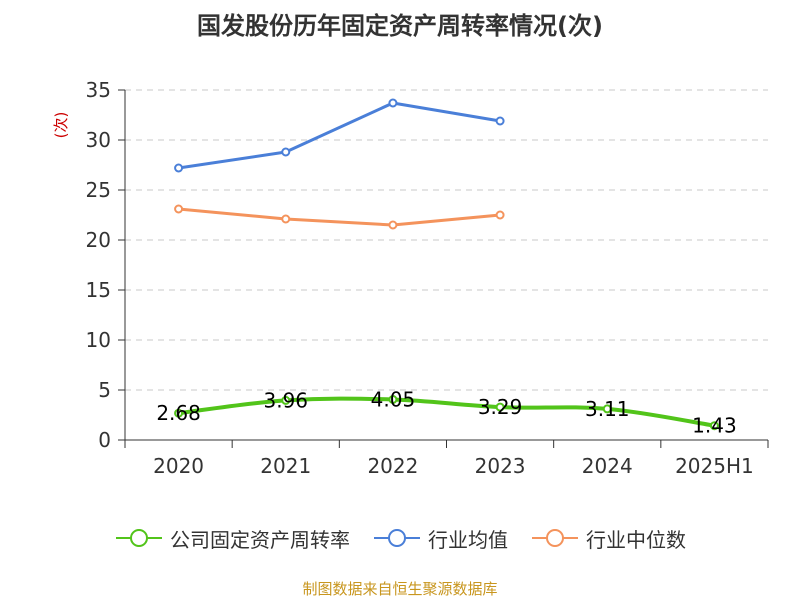  What do you see at coordinates (400, 26) in the screenshot?
I see `chart-title: 国发股份历年固定资产周转率情况(次)` at bounding box center [400, 26].